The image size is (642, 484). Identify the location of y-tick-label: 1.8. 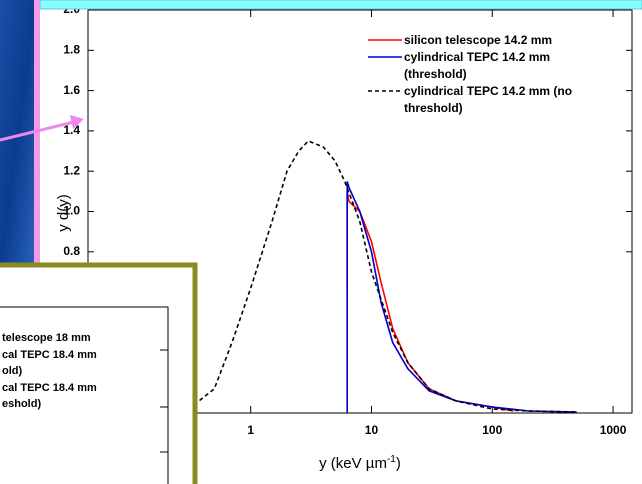
(71, 49).